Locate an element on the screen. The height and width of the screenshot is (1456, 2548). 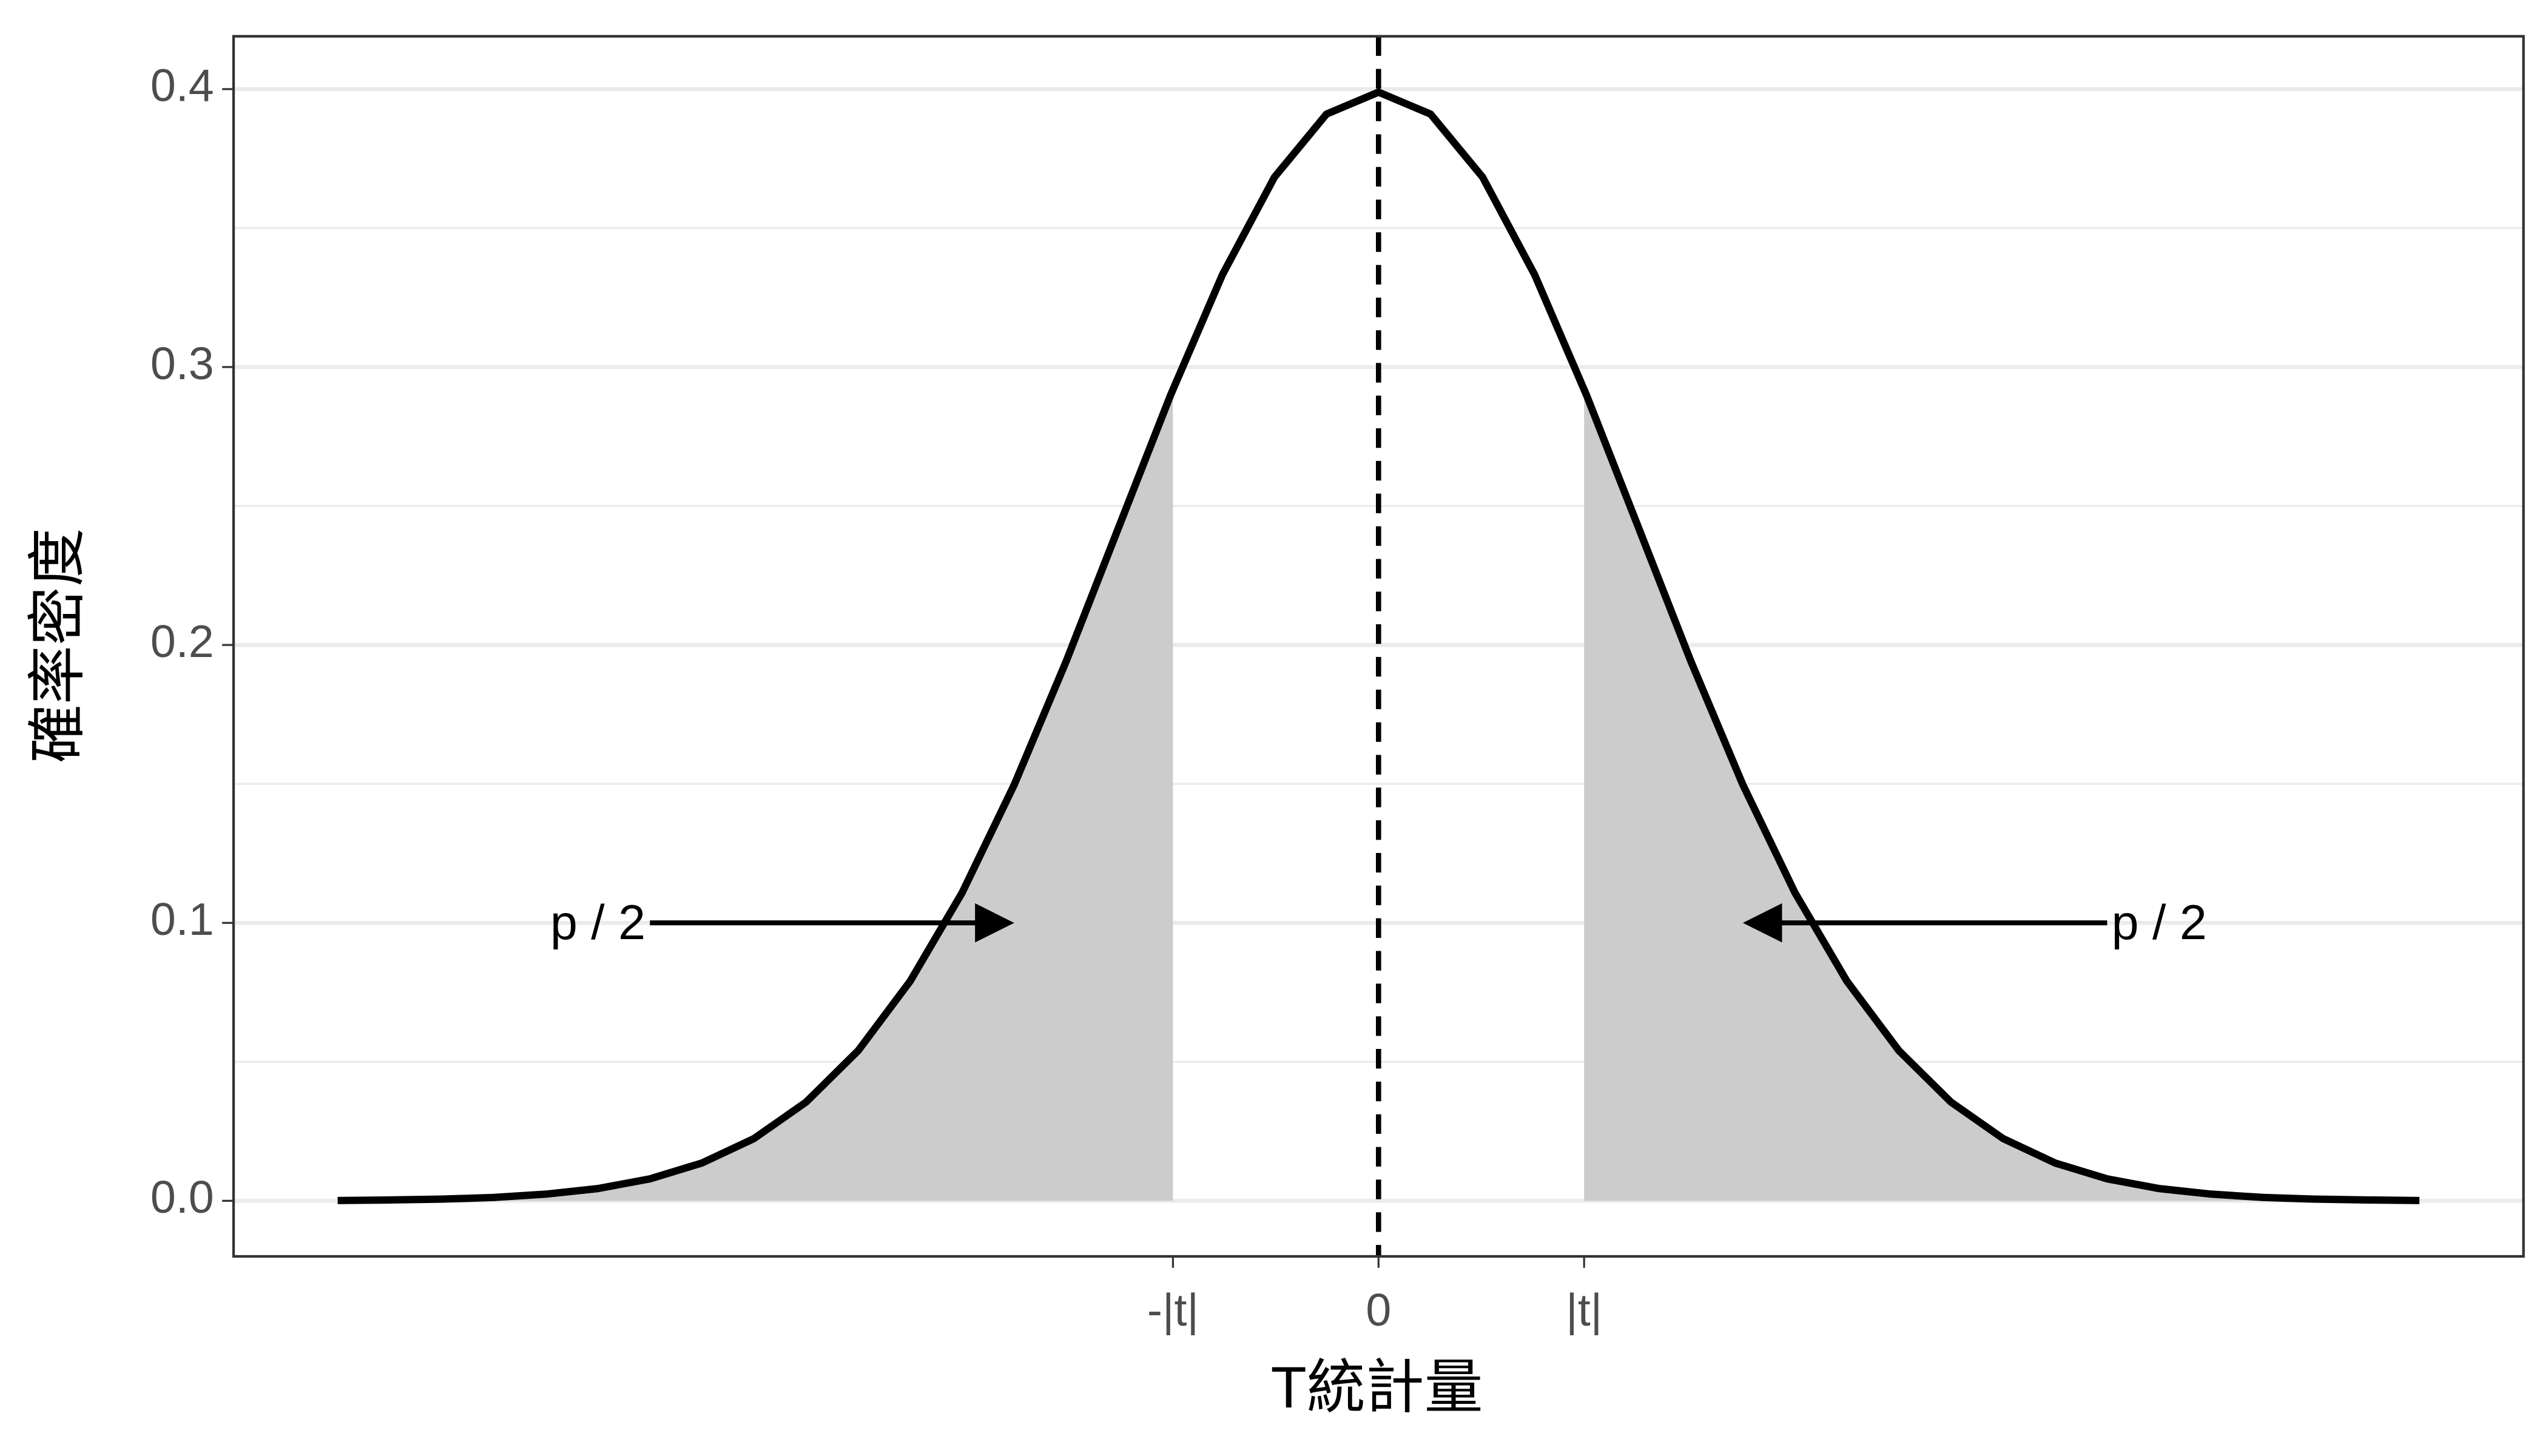
y-tick-label: 0.1 is located at coordinates (182, 919).